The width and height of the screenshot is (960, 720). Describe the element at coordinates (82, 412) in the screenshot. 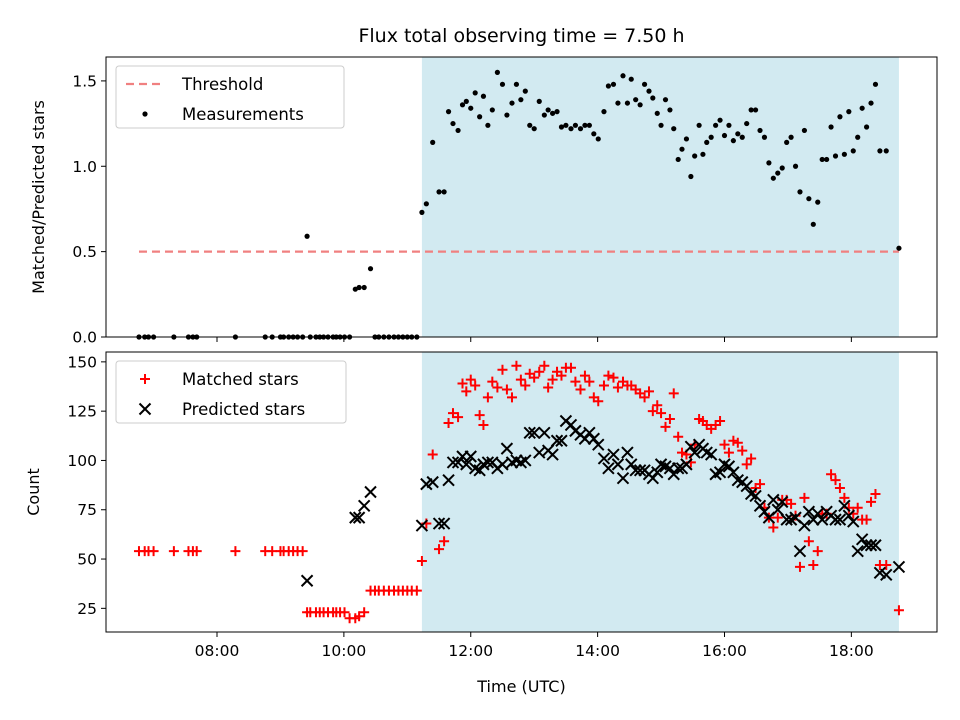

I see `y-tick-label: 125` at that location.